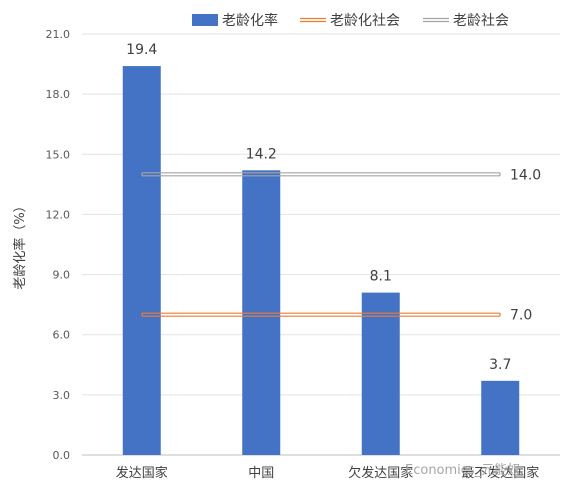  Describe the element at coordinates (380, 473) in the screenshot. I see `x-category-label: 欠发达国家` at that location.